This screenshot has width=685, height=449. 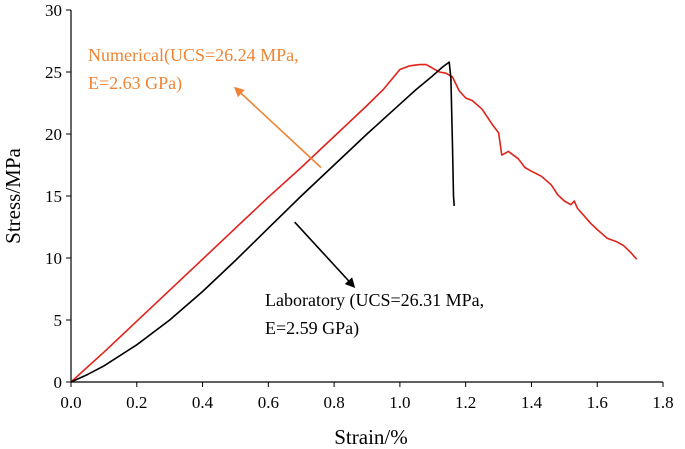 What do you see at coordinates (53, 72) in the screenshot?
I see `y-tick-label: 25` at bounding box center [53, 72].